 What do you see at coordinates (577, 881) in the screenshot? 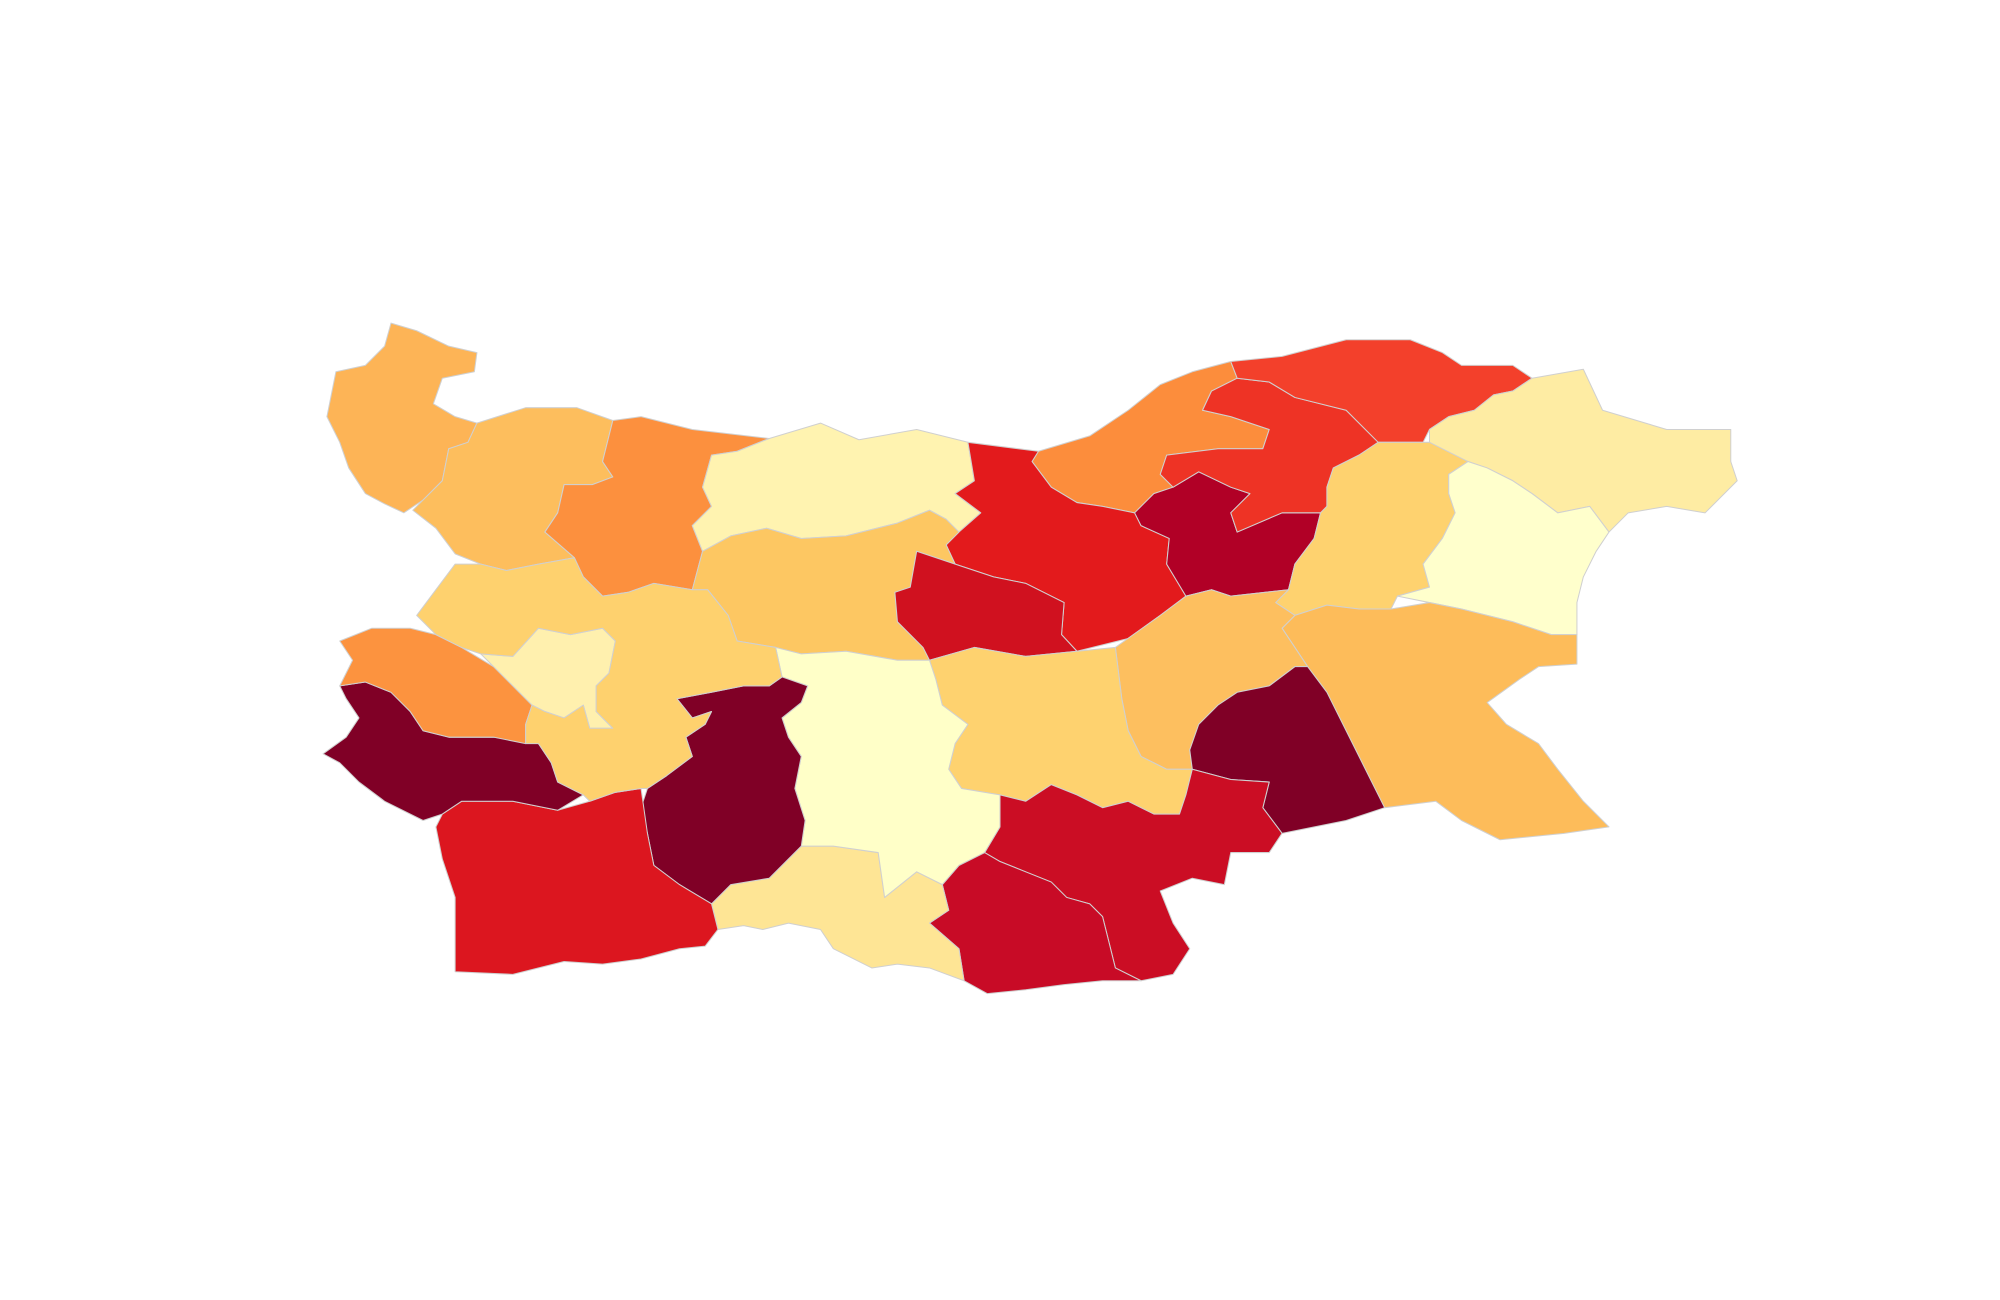
I see `map-region-r24` at bounding box center [577, 881].